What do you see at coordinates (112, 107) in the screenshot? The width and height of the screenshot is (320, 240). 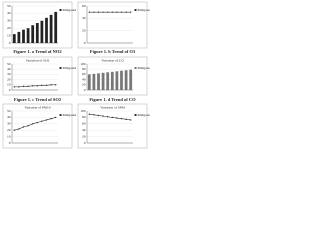 I see `chart-title: Variation of SPM` at bounding box center [112, 107].